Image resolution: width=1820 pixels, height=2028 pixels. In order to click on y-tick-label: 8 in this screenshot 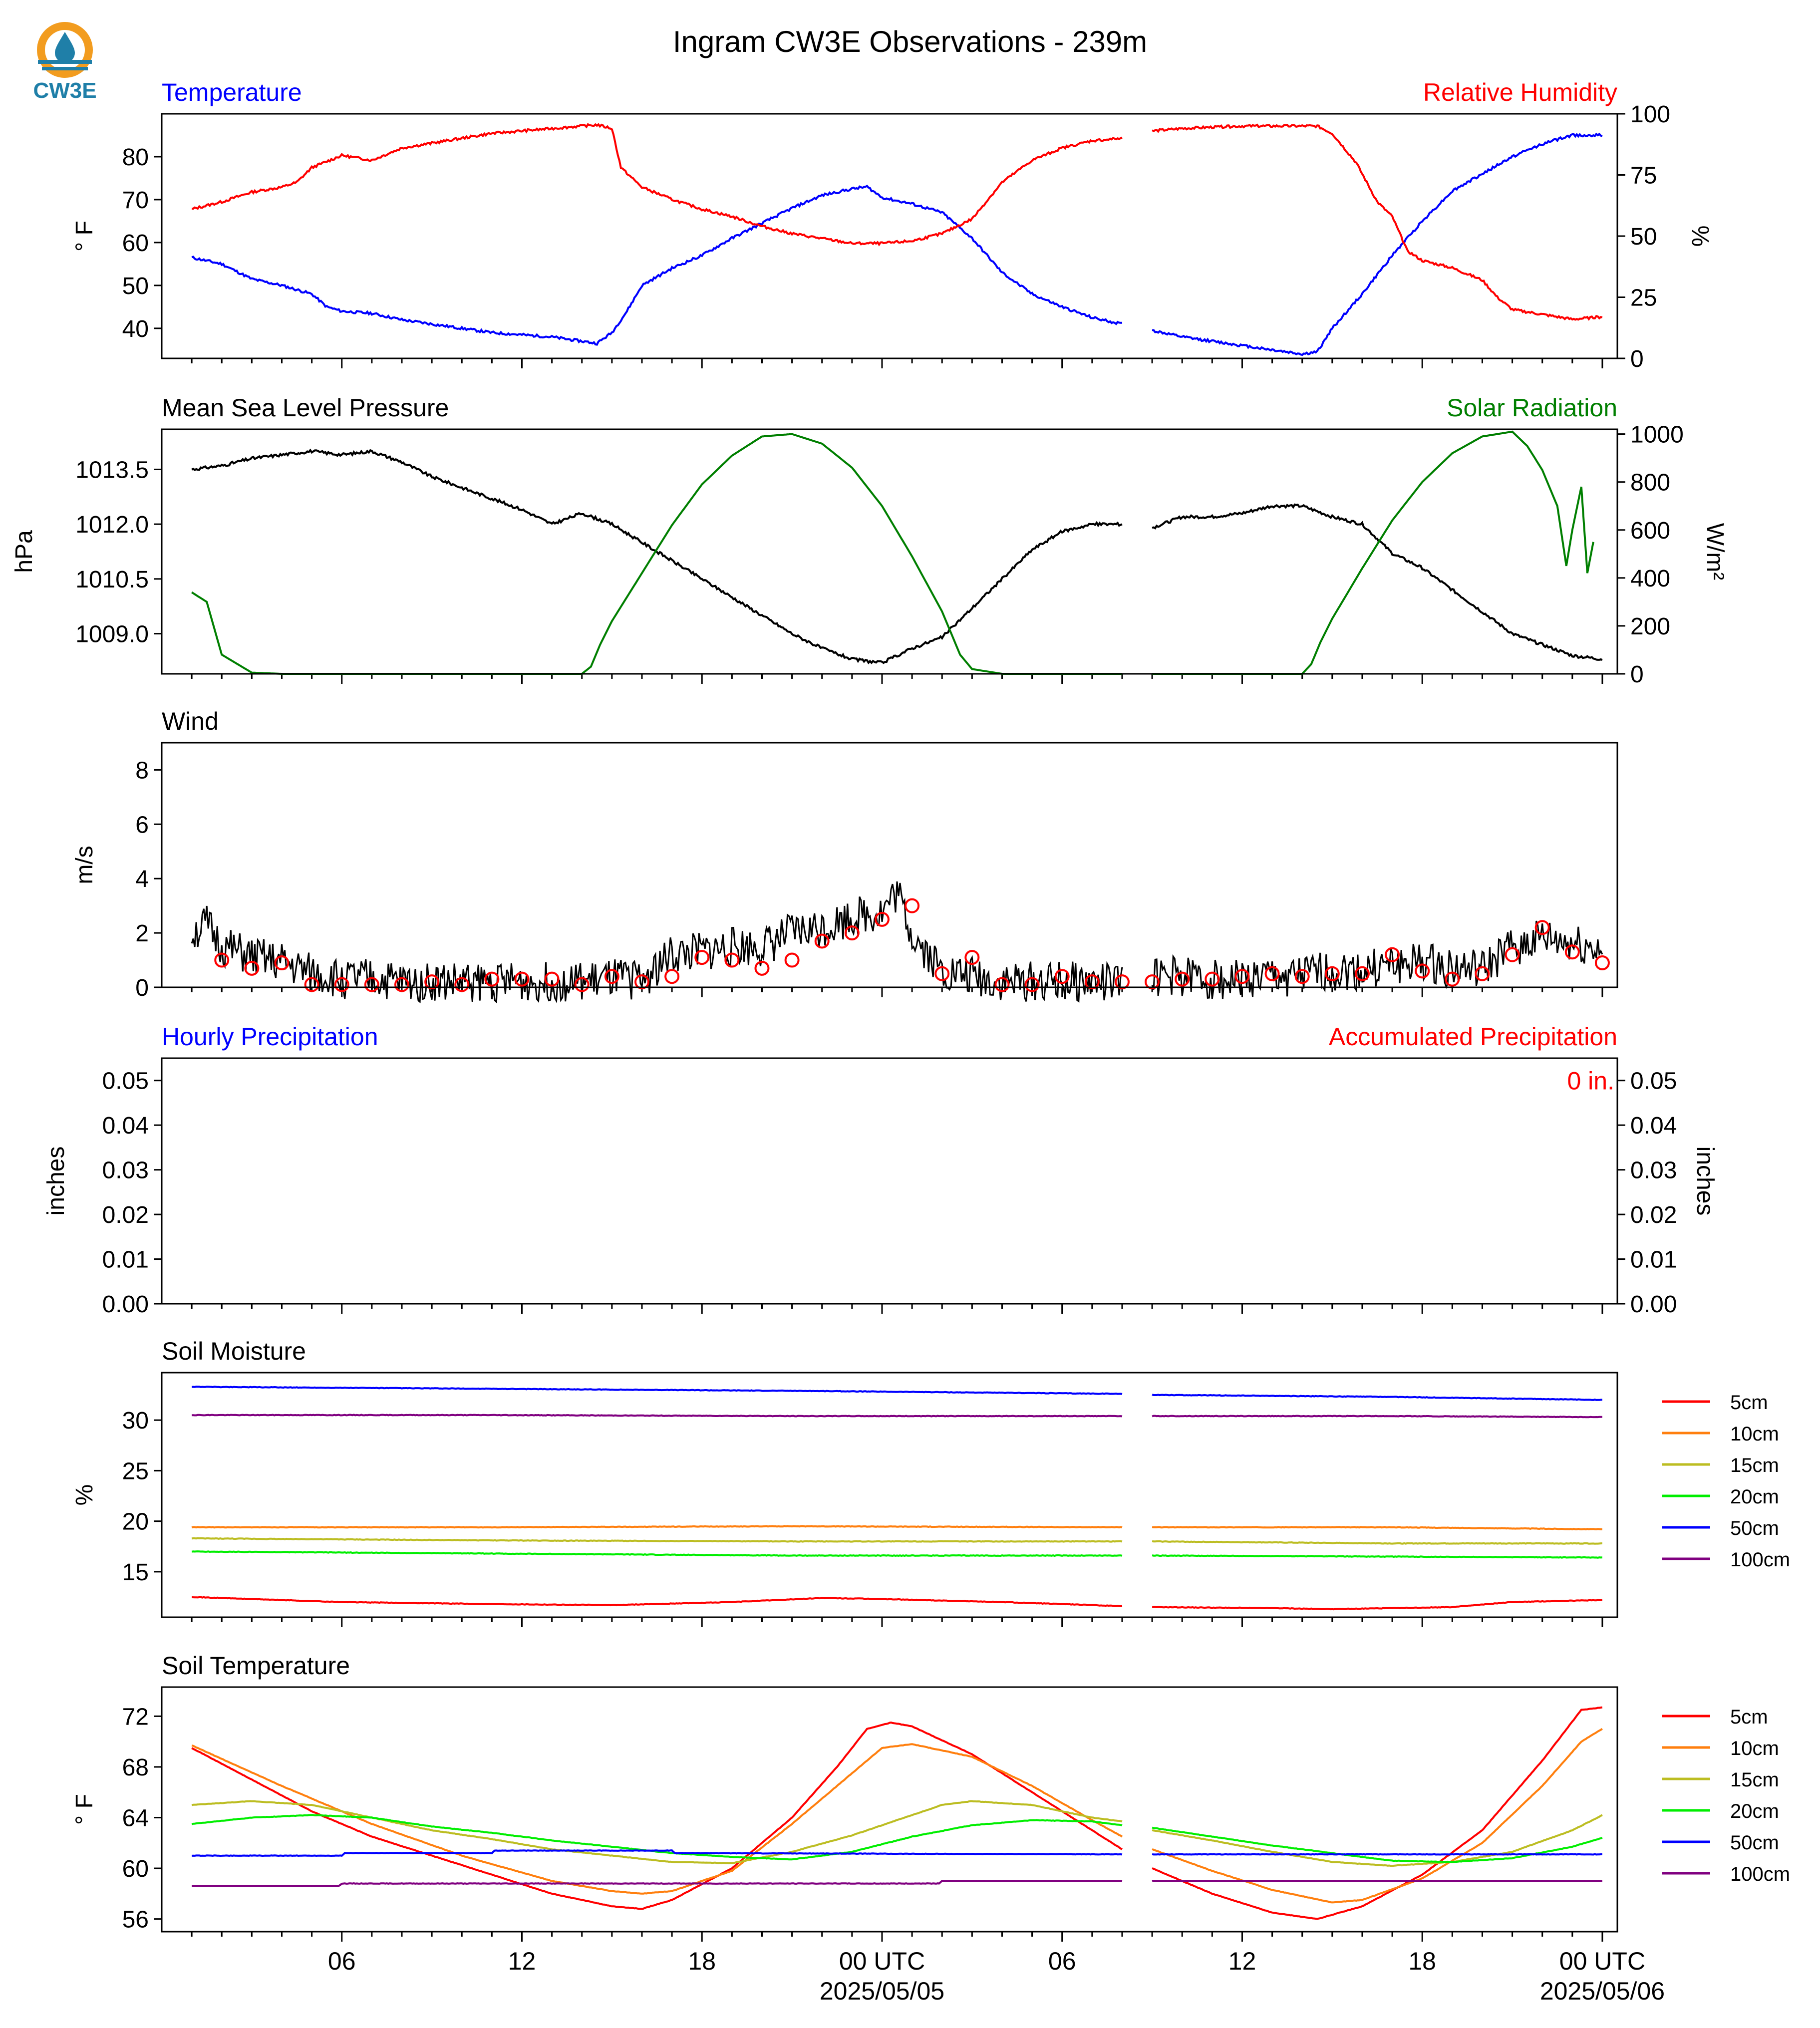, I will do `click(142, 770)`.